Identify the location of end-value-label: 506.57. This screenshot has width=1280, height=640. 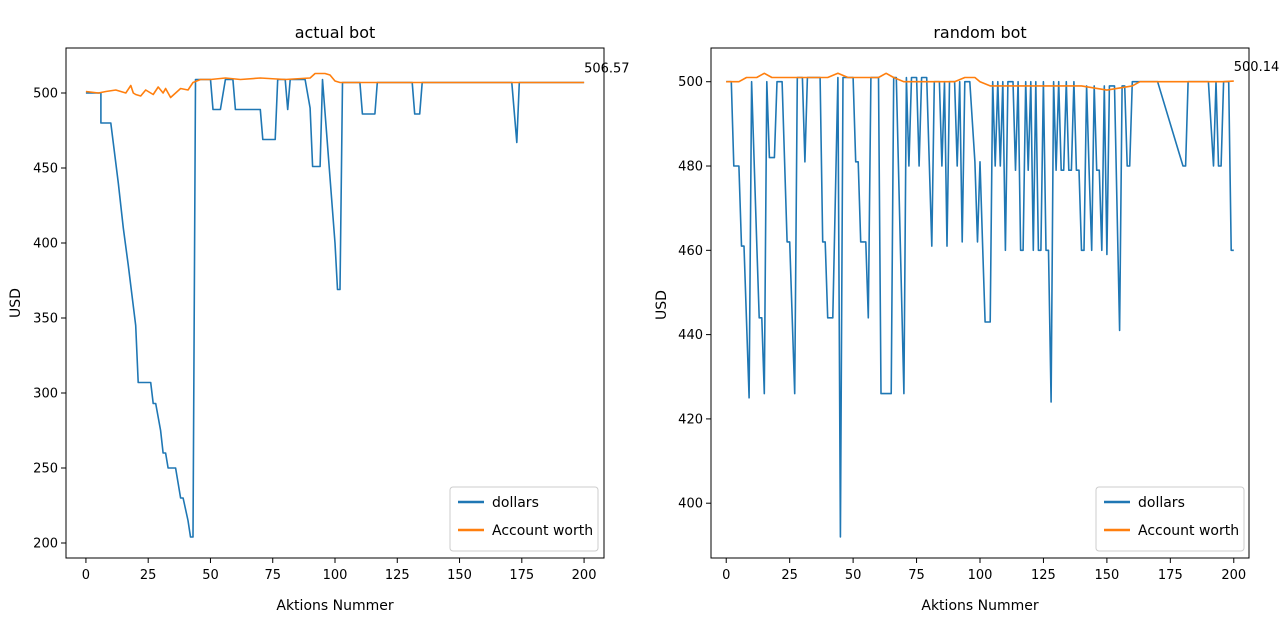
(607, 69).